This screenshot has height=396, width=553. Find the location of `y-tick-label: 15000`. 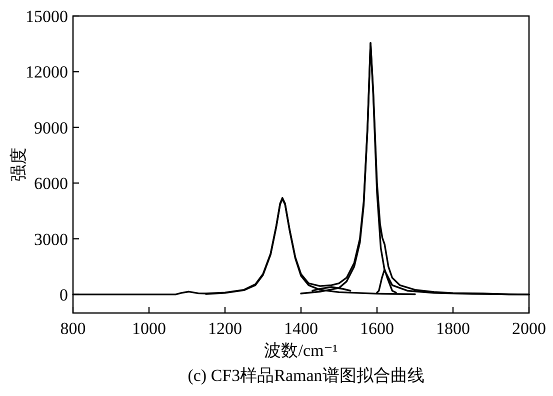

y-tick-label: 15000 is located at coordinates (47, 16).